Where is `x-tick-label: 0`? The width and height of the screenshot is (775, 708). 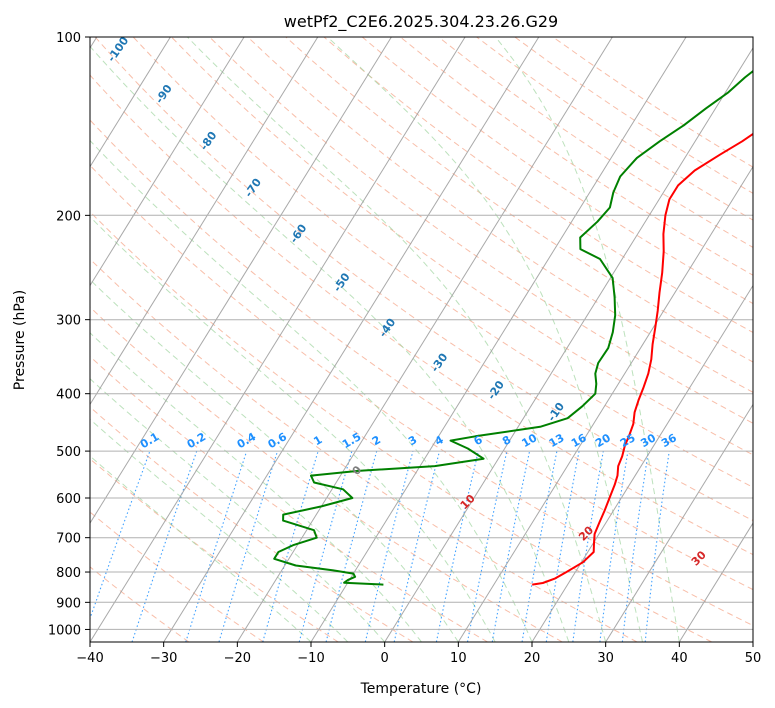
x-tick-label: 0 is located at coordinates (385, 658).